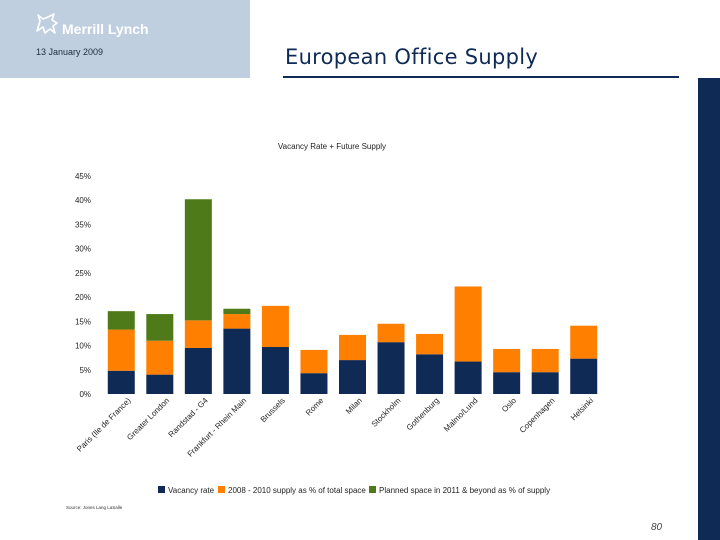  What do you see at coordinates (83, 285) in the screenshot?
I see `y-axis: 0% 5% 10% 15% 20% 25% 30% 35% 40% 45%` at bounding box center [83, 285].